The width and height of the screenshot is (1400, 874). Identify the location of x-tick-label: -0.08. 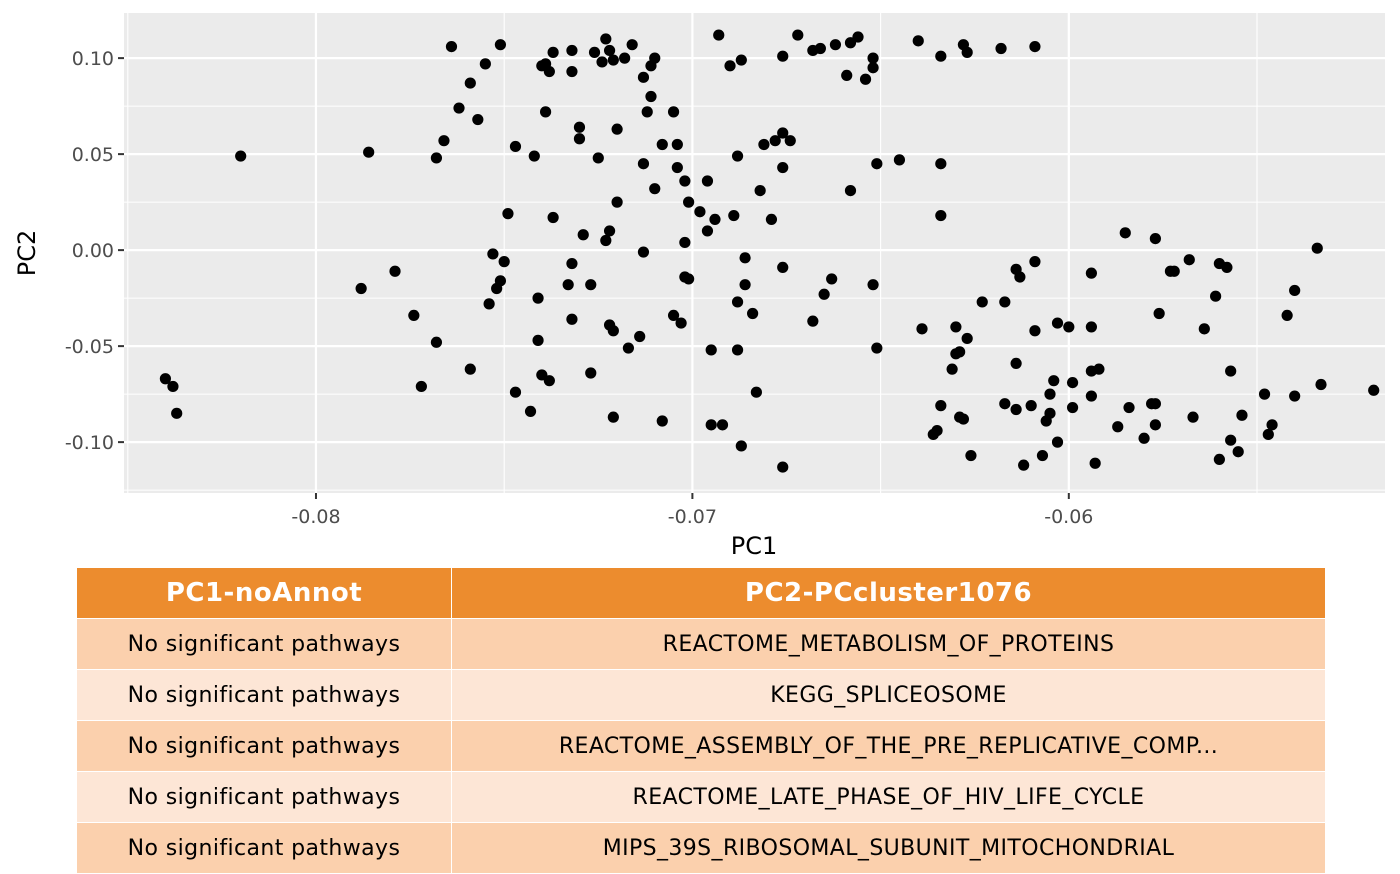
(315, 517).